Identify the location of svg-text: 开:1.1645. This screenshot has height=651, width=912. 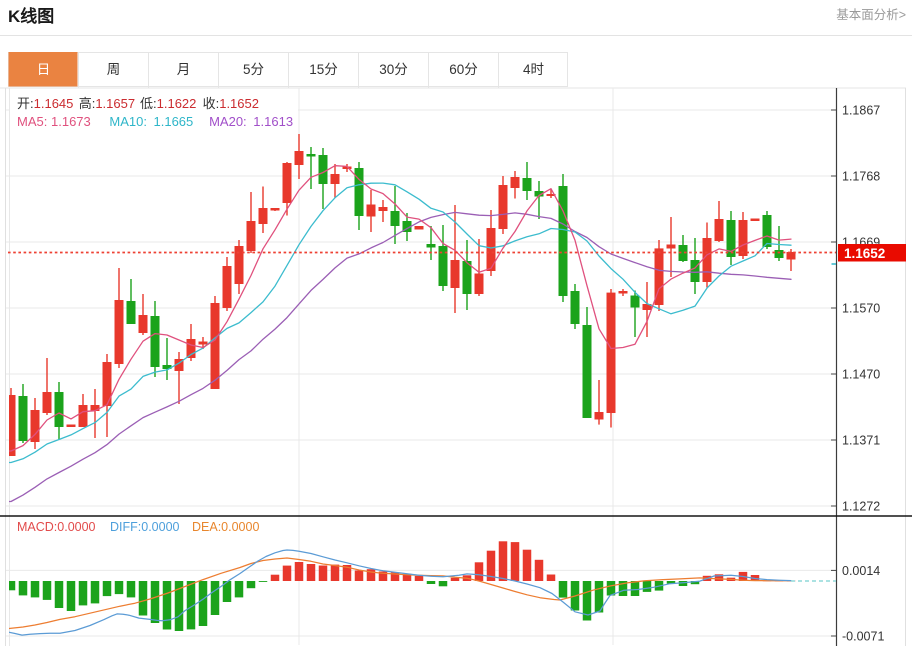
(45, 103).